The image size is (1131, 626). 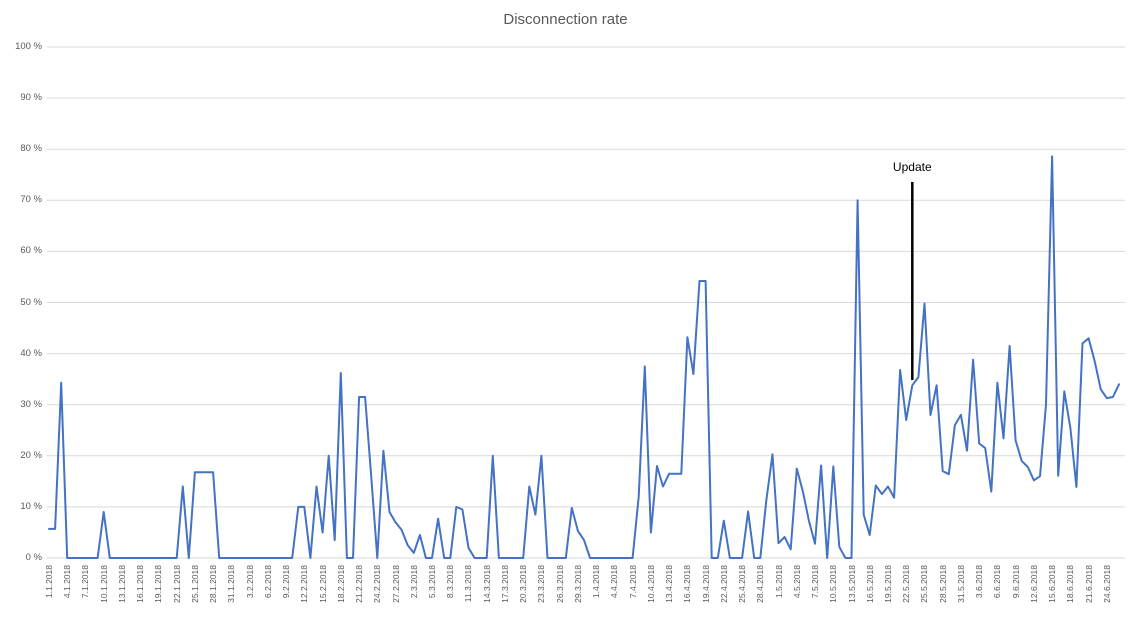 What do you see at coordinates (31, 506) in the screenshot?
I see `y-tick-label: 10 %` at bounding box center [31, 506].